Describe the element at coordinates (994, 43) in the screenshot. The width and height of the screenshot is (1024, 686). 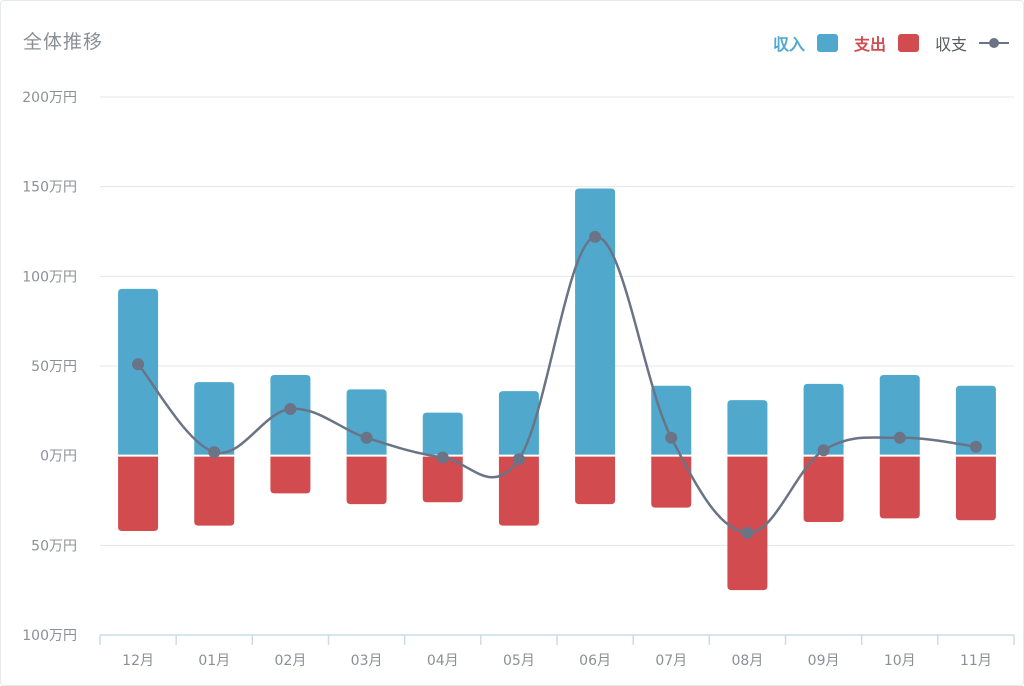
I see `legend-line-marker-icon` at that location.